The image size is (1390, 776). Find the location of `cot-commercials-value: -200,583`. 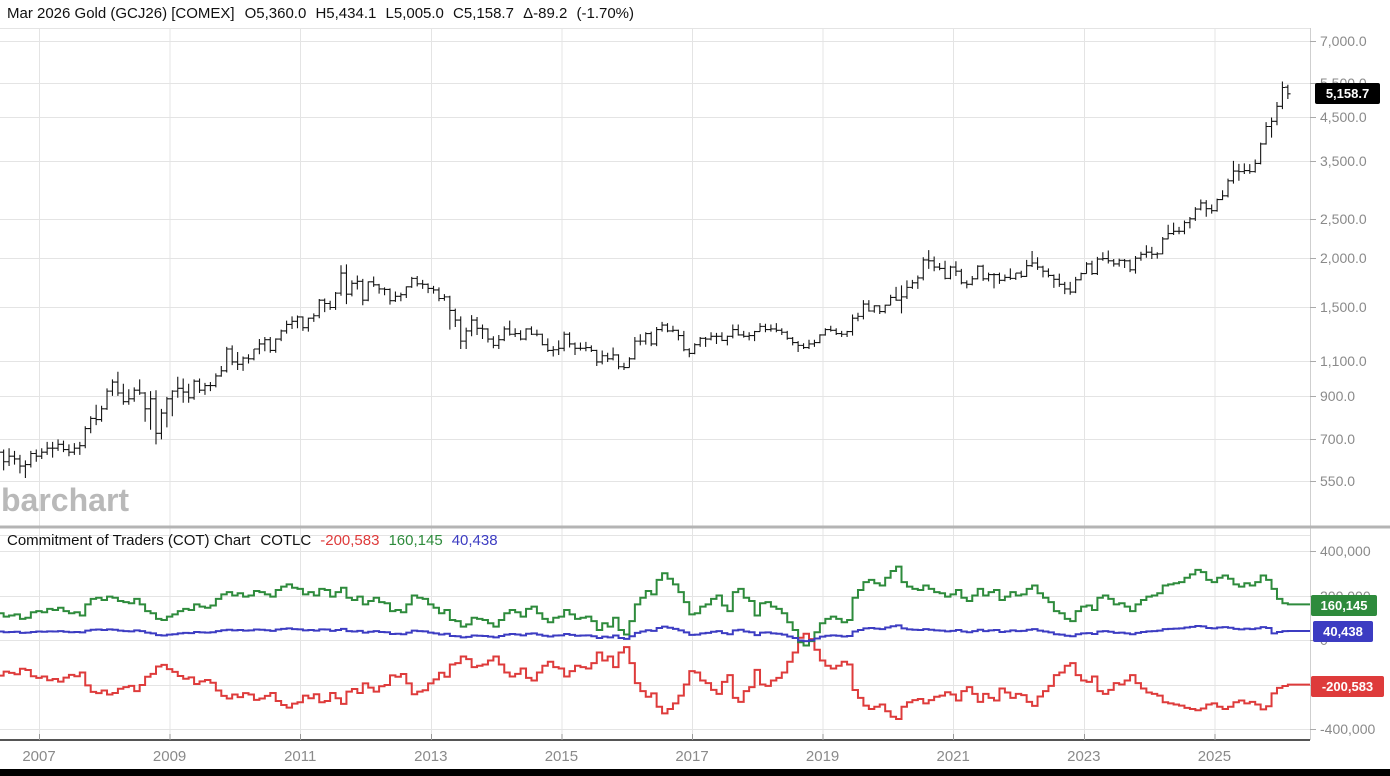

cot-commercials-value: -200,583 is located at coordinates (350, 540).